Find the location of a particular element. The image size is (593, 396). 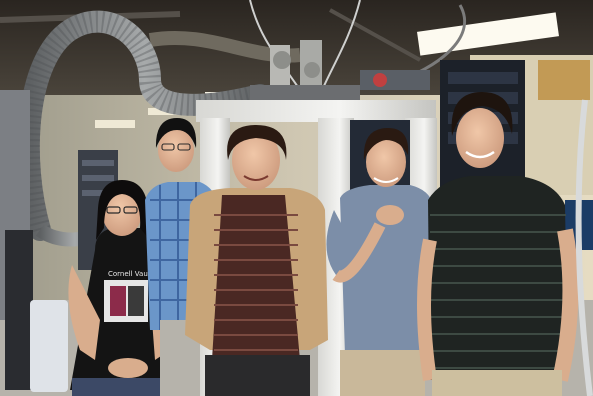

person-5-polo is located at coordinates (498, 278).